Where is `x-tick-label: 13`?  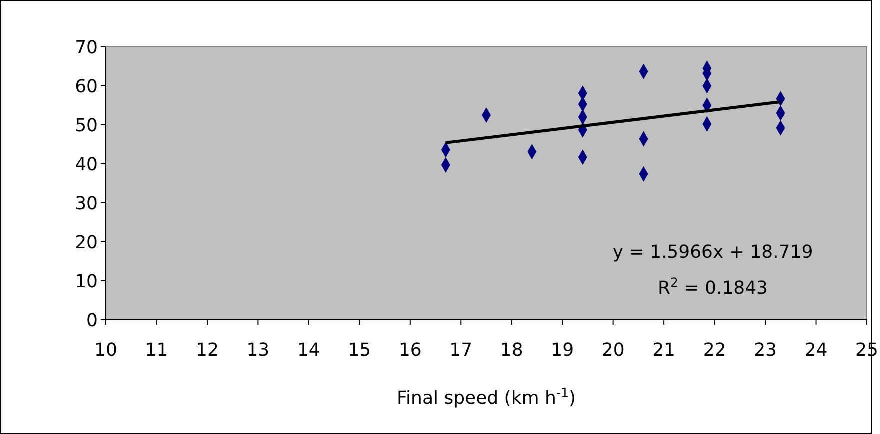 x-tick-label: 13 is located at coordinates (258, 350).